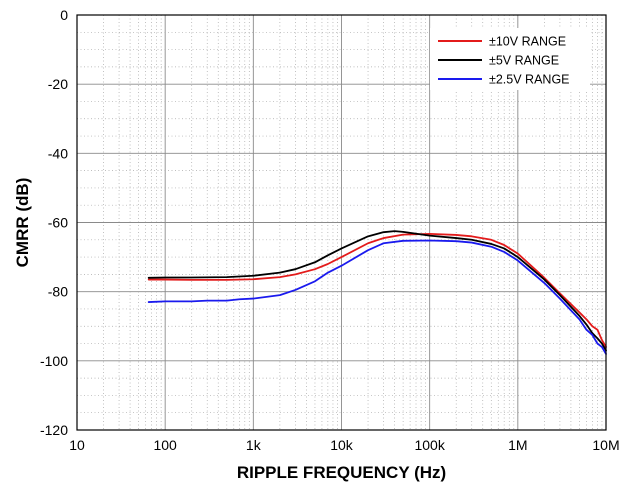 The width and height of the screenshot is (635, 489). What do you see at coordinates (58, 223) in the screenshot?
I see `y-tick-label: -60` at bounding box center [58, 223].